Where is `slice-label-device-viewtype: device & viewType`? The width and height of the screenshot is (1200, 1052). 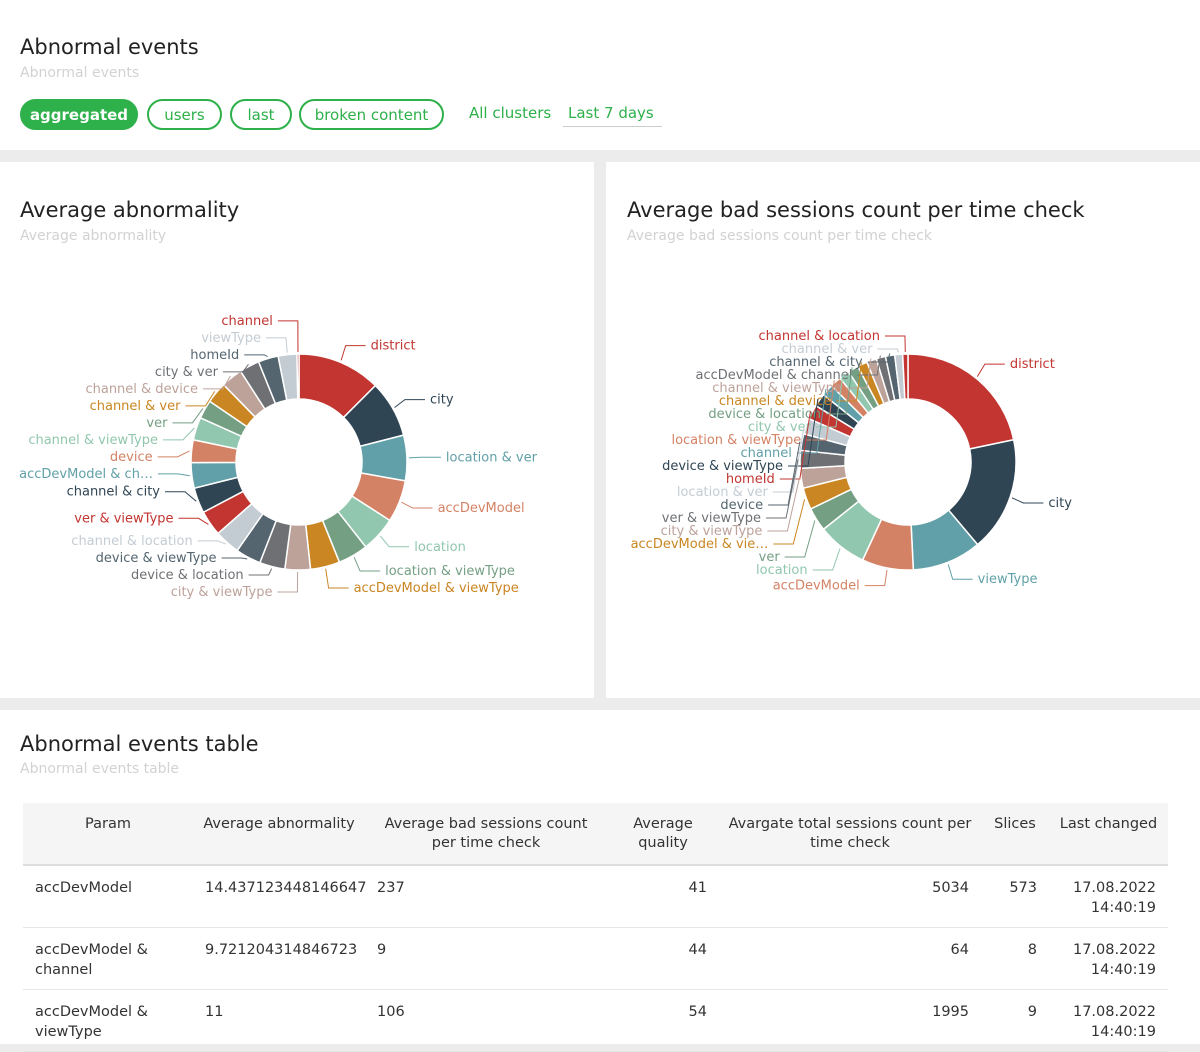 slice-label-device-viewtype: device & viewType is located at coordinates (156, 558).